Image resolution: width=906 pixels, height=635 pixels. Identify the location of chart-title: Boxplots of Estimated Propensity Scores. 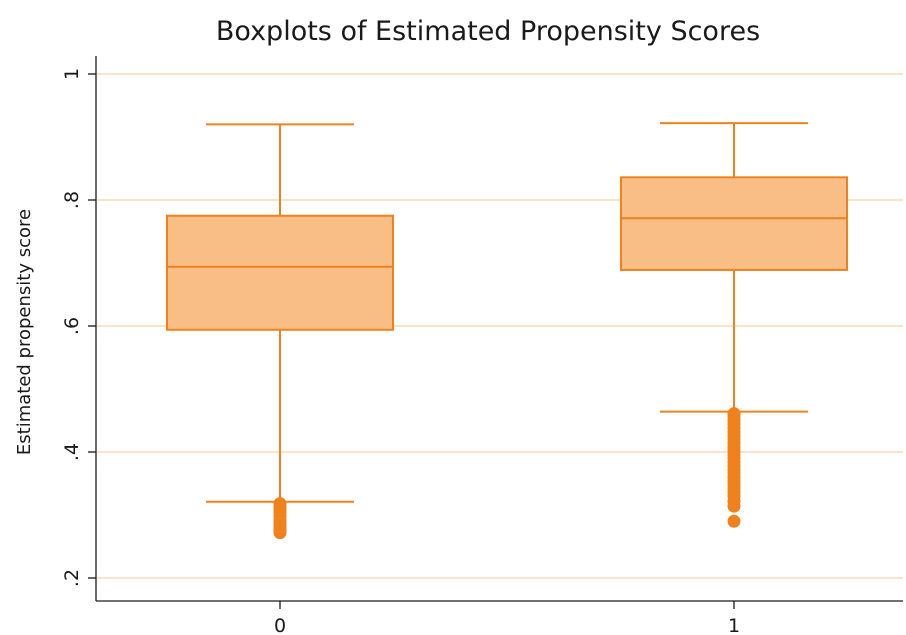
(488, 31).